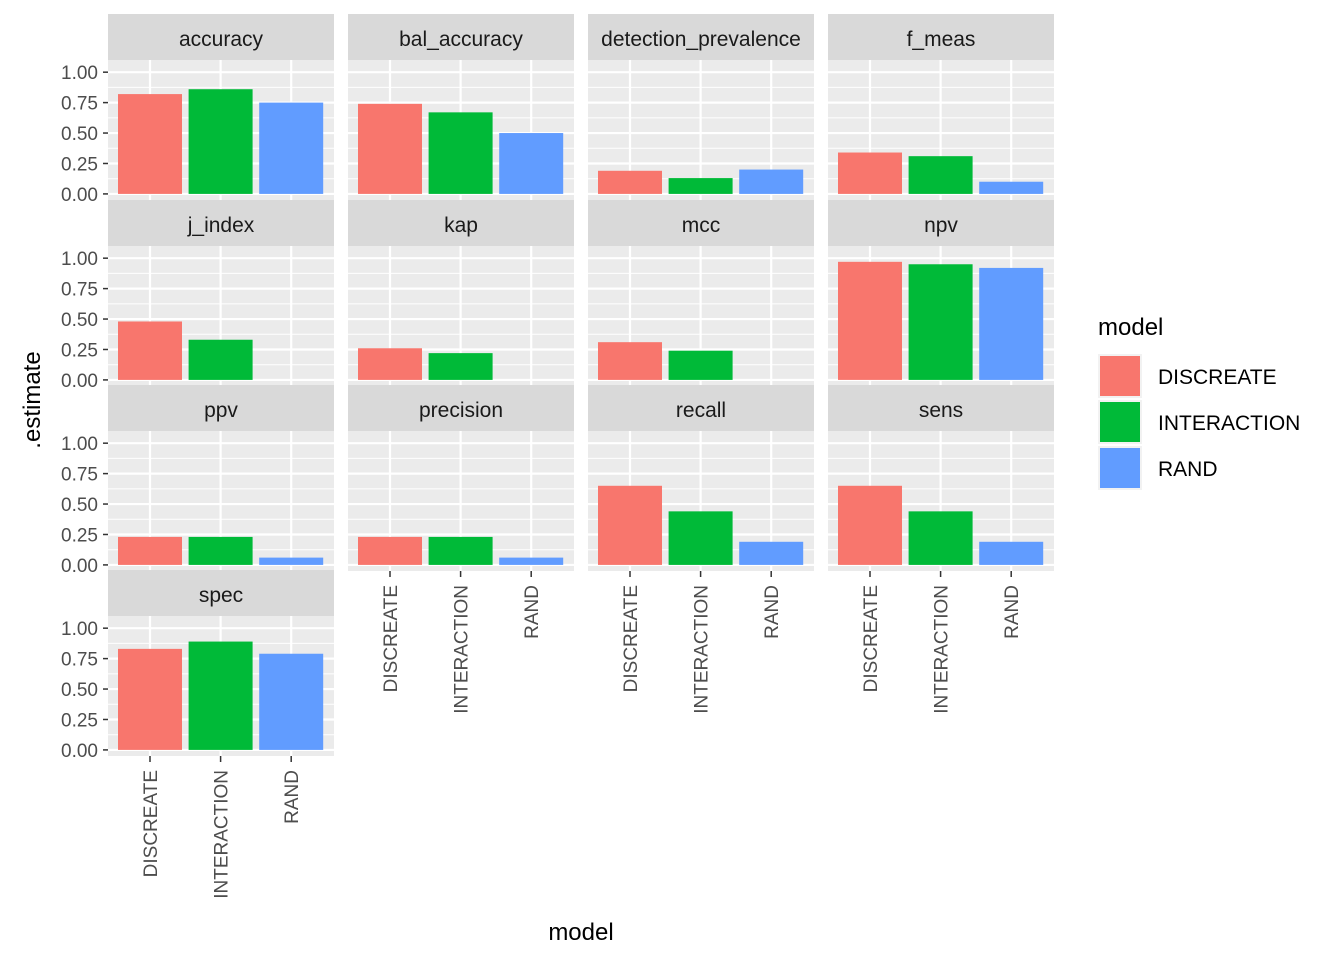  What do you see at coordinates (941, 39) in the screenshot?
I see `facet-strip-label: f_meas` at bounding box center [941, 39].